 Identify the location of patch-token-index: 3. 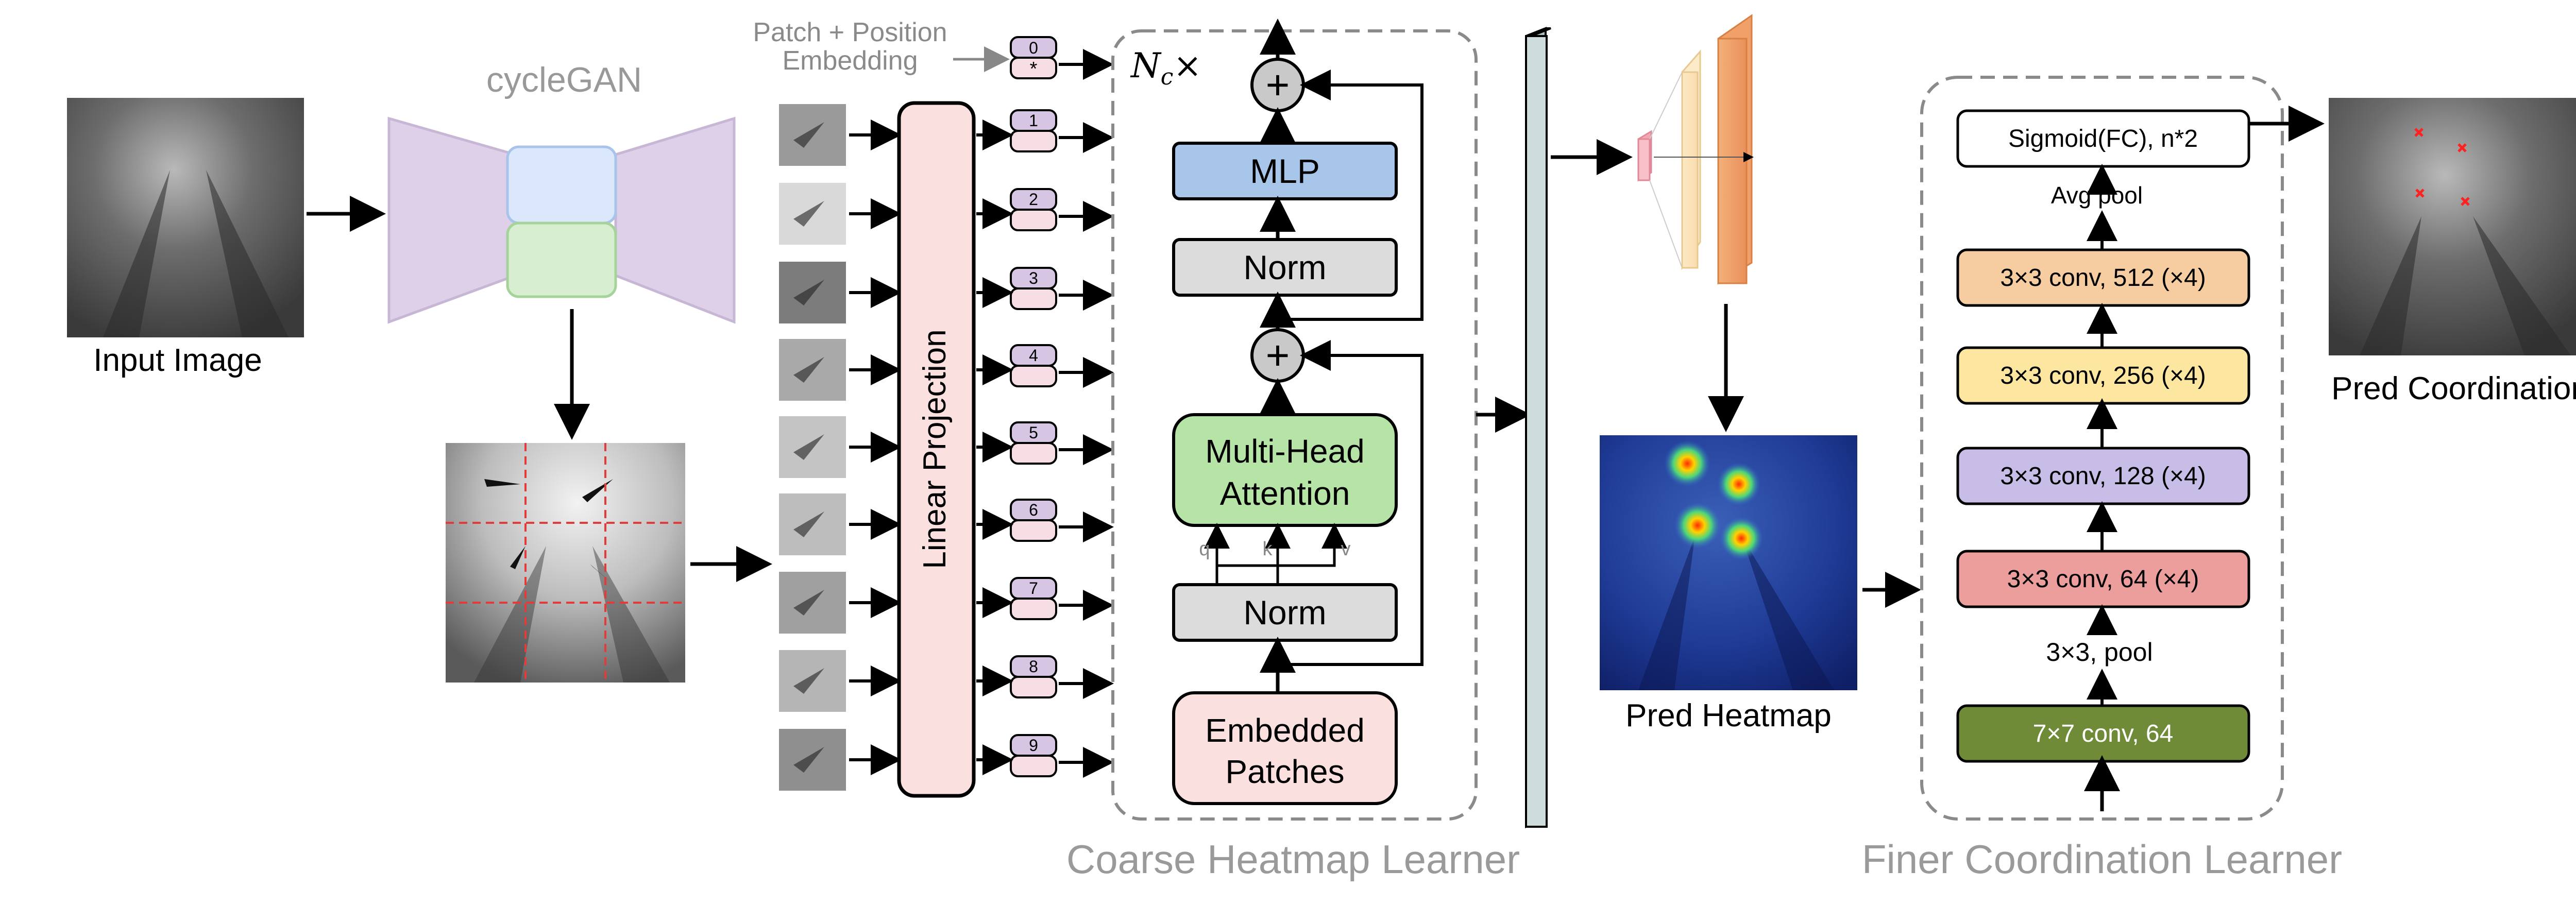
(1033, 278).